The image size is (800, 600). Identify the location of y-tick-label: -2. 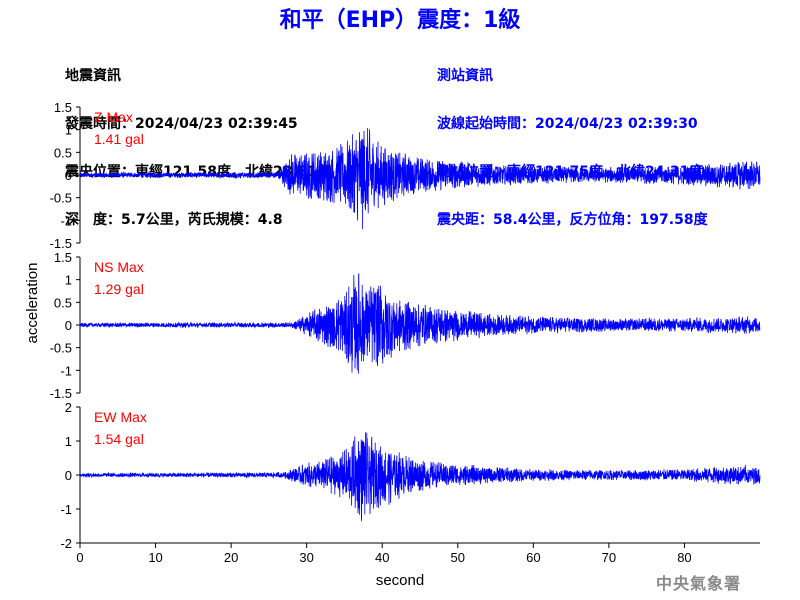
(66, 543).